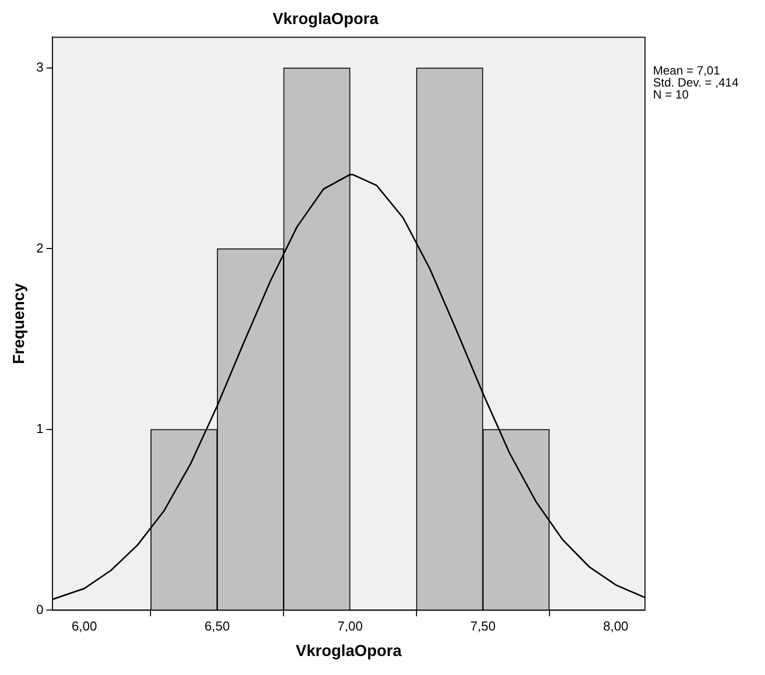  I want to click on text: Std. Dev. = ,414, so click(696, 83).